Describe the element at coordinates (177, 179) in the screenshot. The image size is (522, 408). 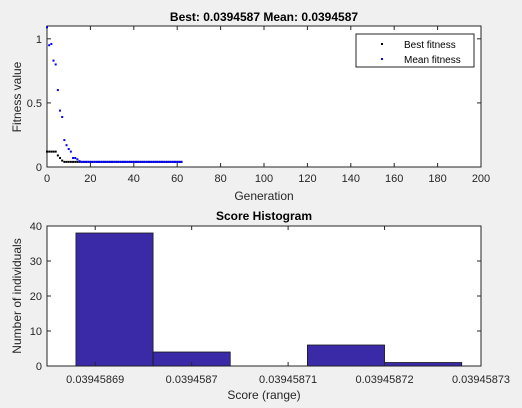
I see `fitness-x-tick-label: 60` at that location.